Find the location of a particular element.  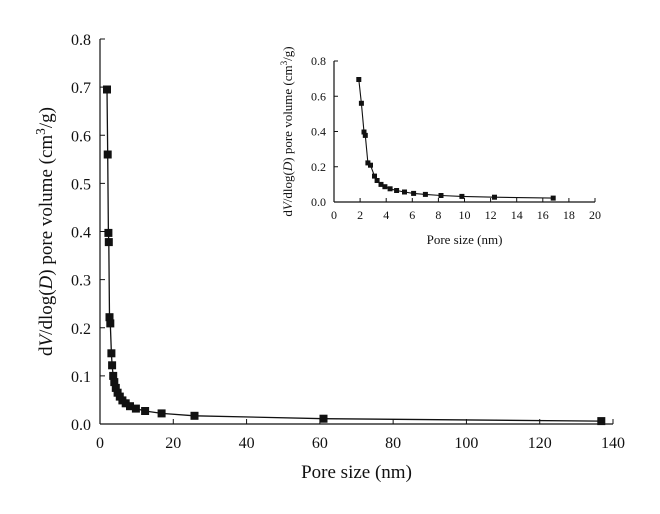

main-y-tick-label: 0.4 is located at coordinates (81, 233).